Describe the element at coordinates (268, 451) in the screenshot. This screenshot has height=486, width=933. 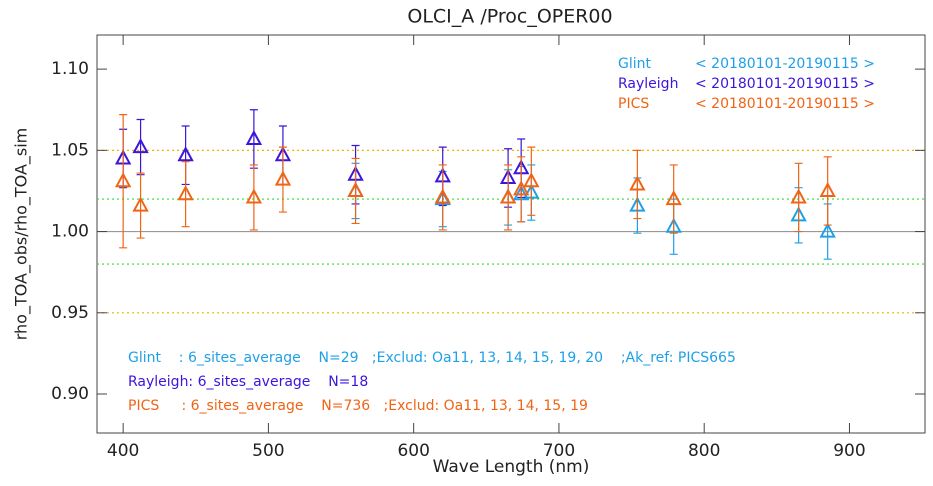
I see `x-tick-label: 500` at that location.